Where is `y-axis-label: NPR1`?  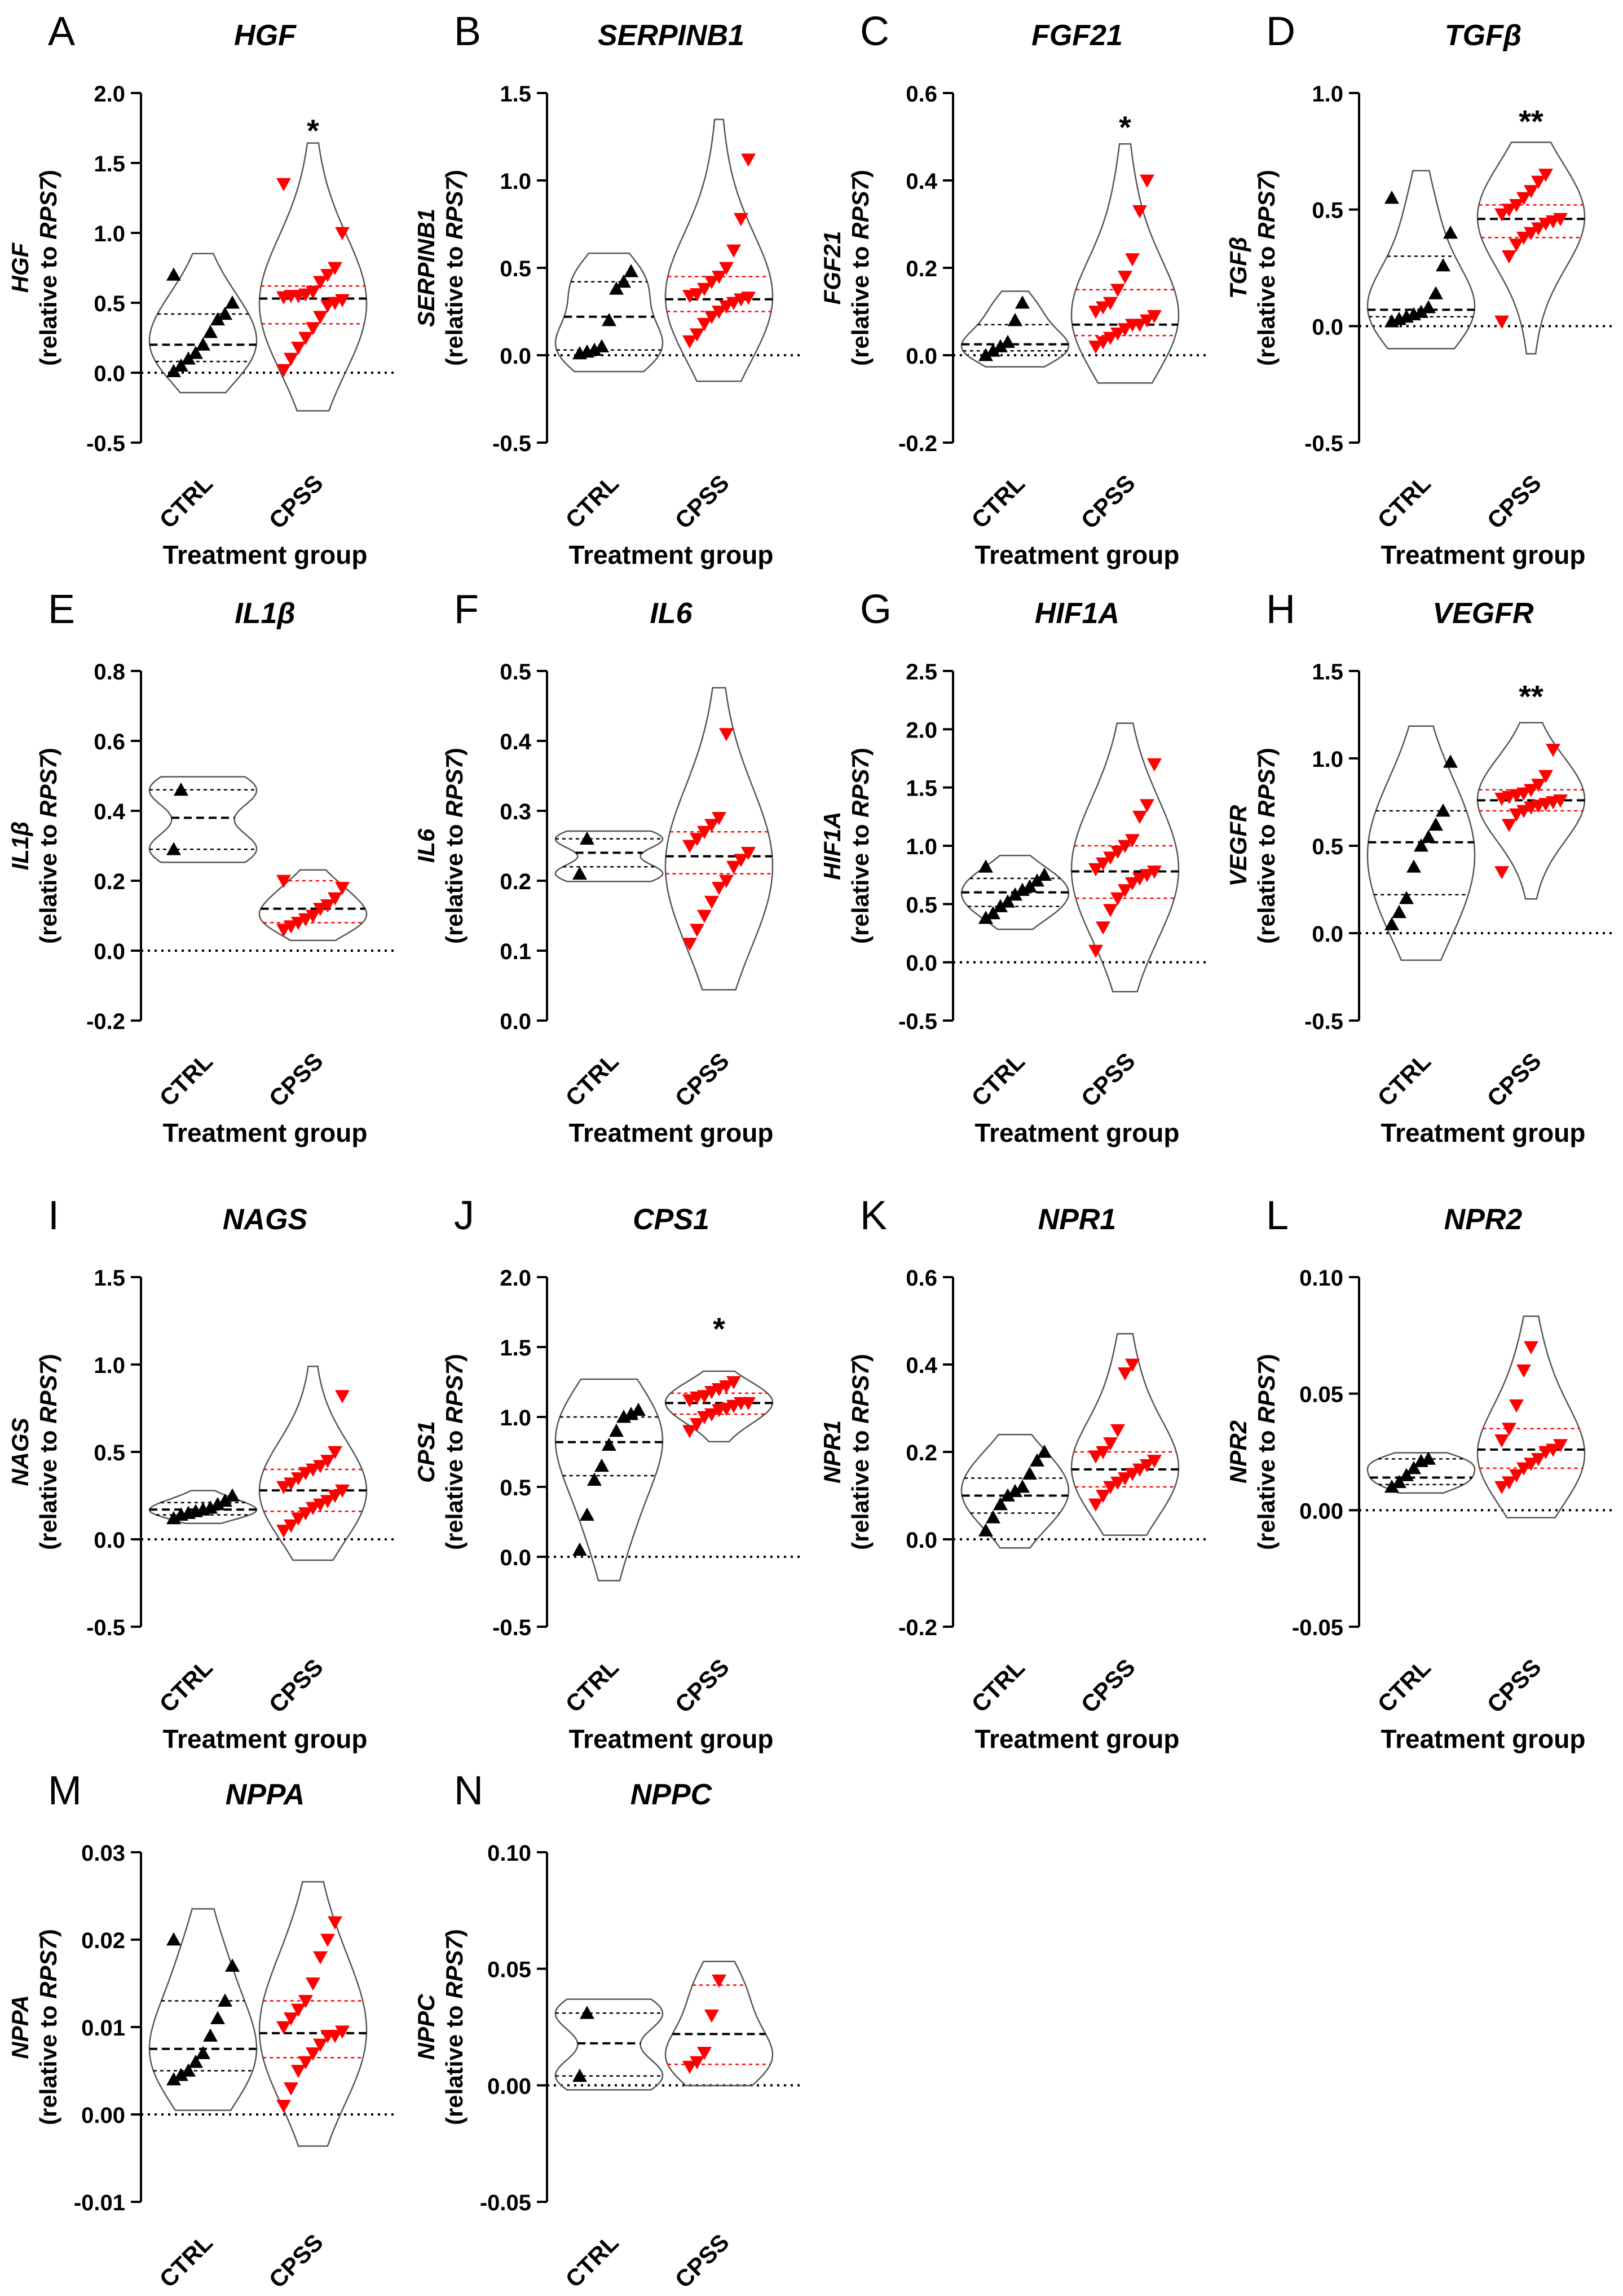 y-axis-label: NPR1 is located at coordinates (832, 1451).